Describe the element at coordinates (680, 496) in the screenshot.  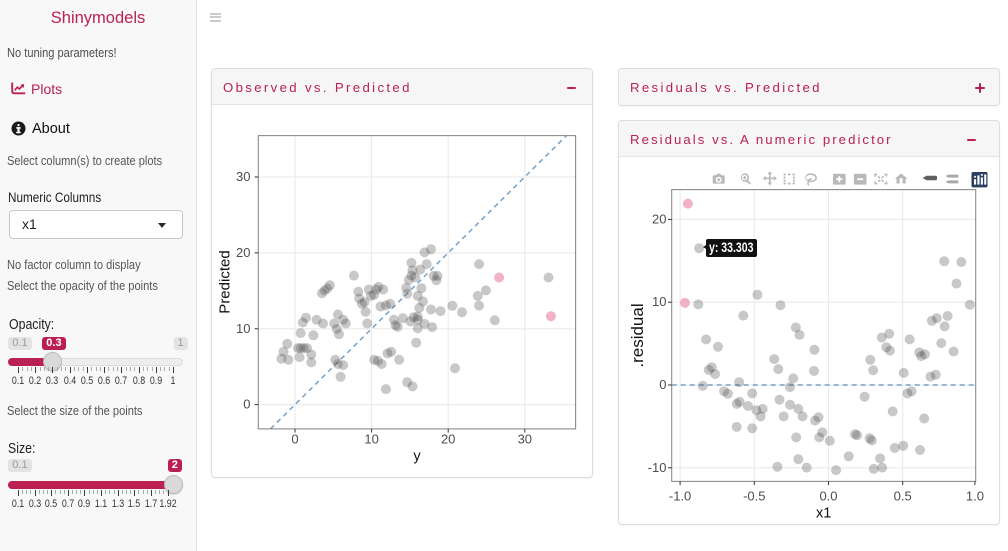
I see `svg-text: -1.0` at that location.